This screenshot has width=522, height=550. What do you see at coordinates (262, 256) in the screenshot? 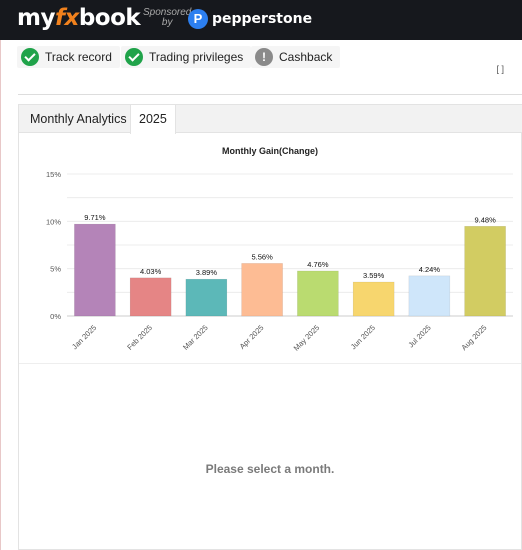
I see `bar-value-label: 5.56%` at bounding box center [262, 256].